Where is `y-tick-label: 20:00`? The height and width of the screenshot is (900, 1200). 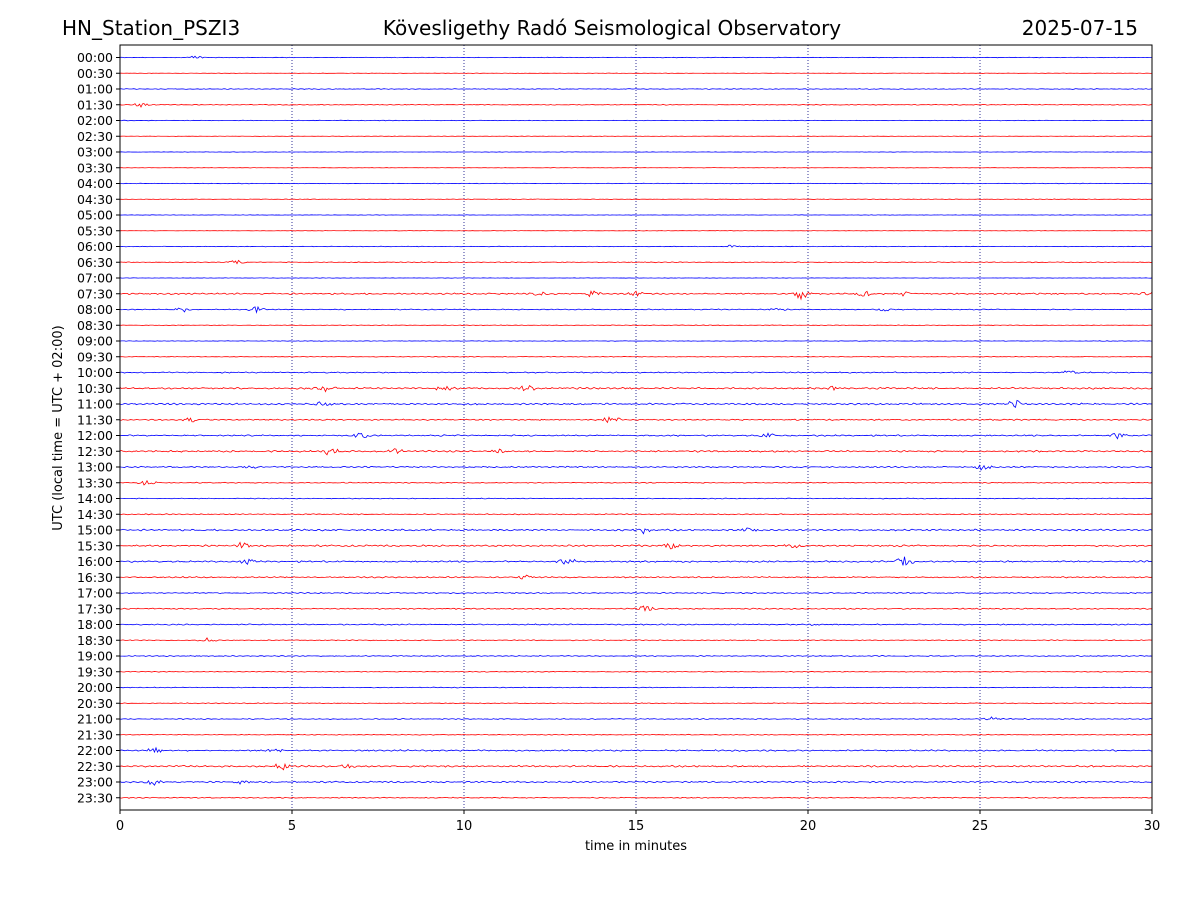 y-tick-label: 20:00 is located at coordinates (95, 687).